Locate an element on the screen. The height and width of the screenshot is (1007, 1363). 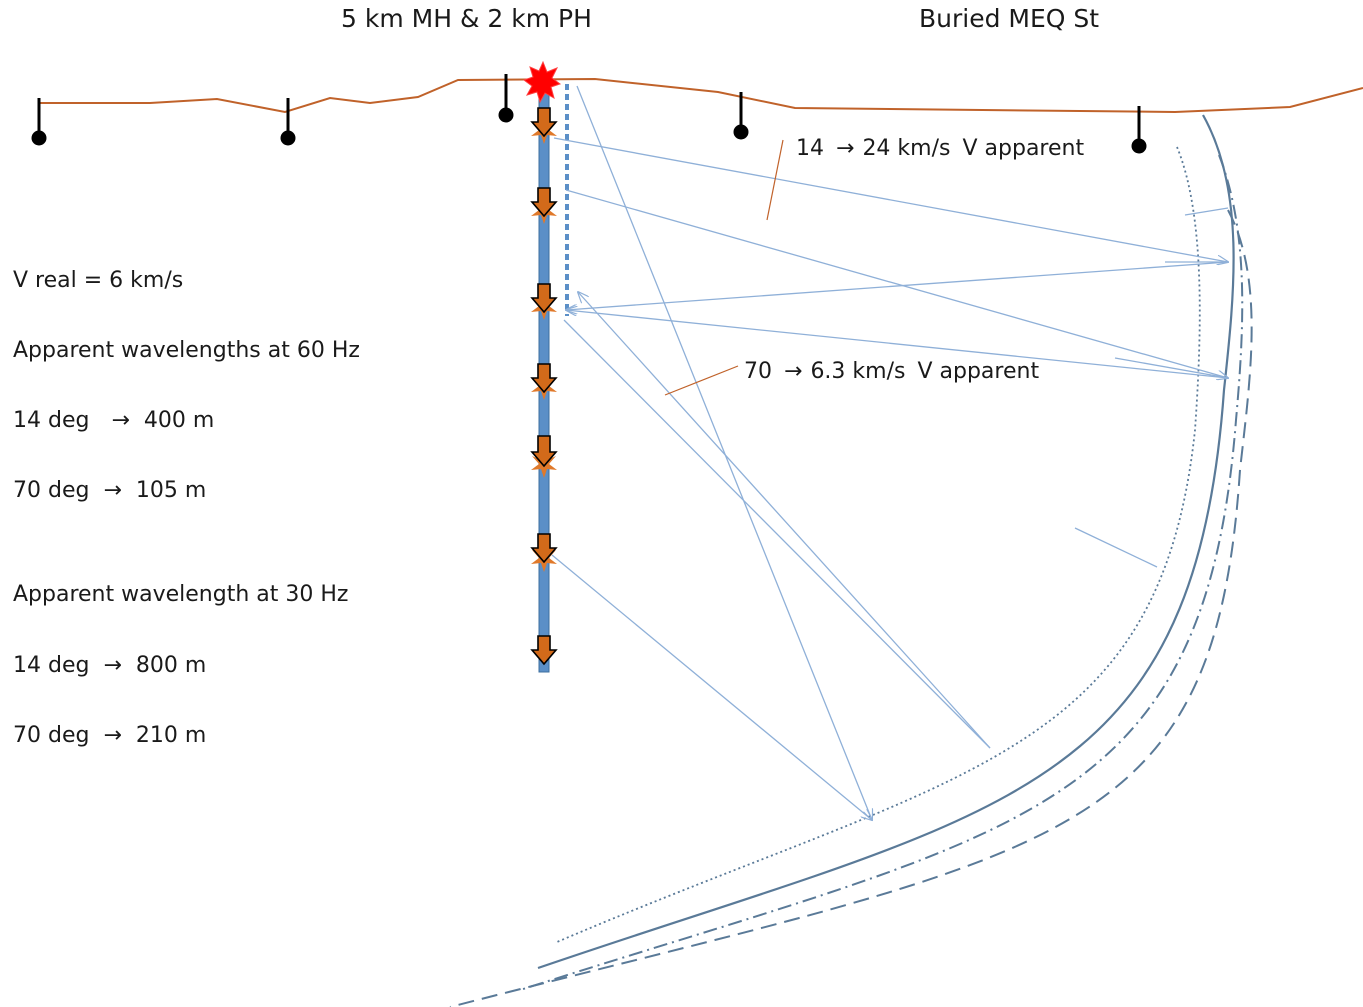
annotation-upper: 14 → 24 km/s V apparent is located at coordinates (940, 149).